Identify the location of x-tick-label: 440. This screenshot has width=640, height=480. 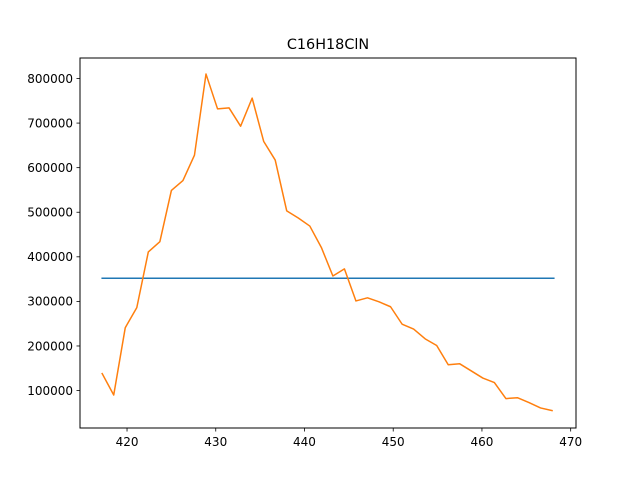
(304, 442).